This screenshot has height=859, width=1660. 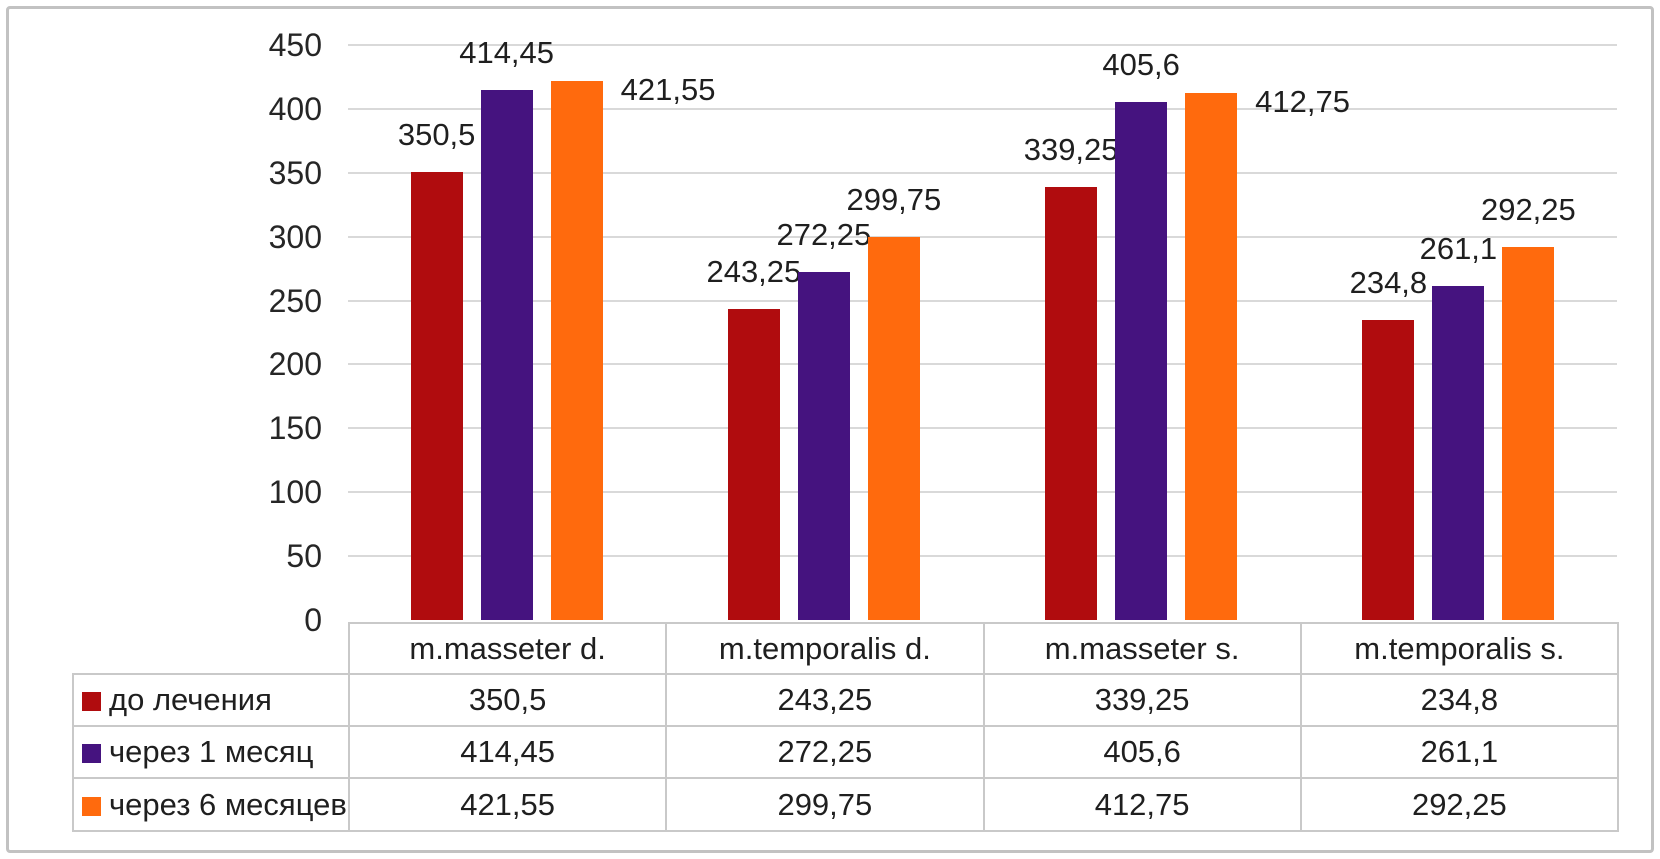 What do you see at coordinates (1528, 209) in the screenshot?
I see `bar-value-label: 292,25` at bounding box center [1528, 209].